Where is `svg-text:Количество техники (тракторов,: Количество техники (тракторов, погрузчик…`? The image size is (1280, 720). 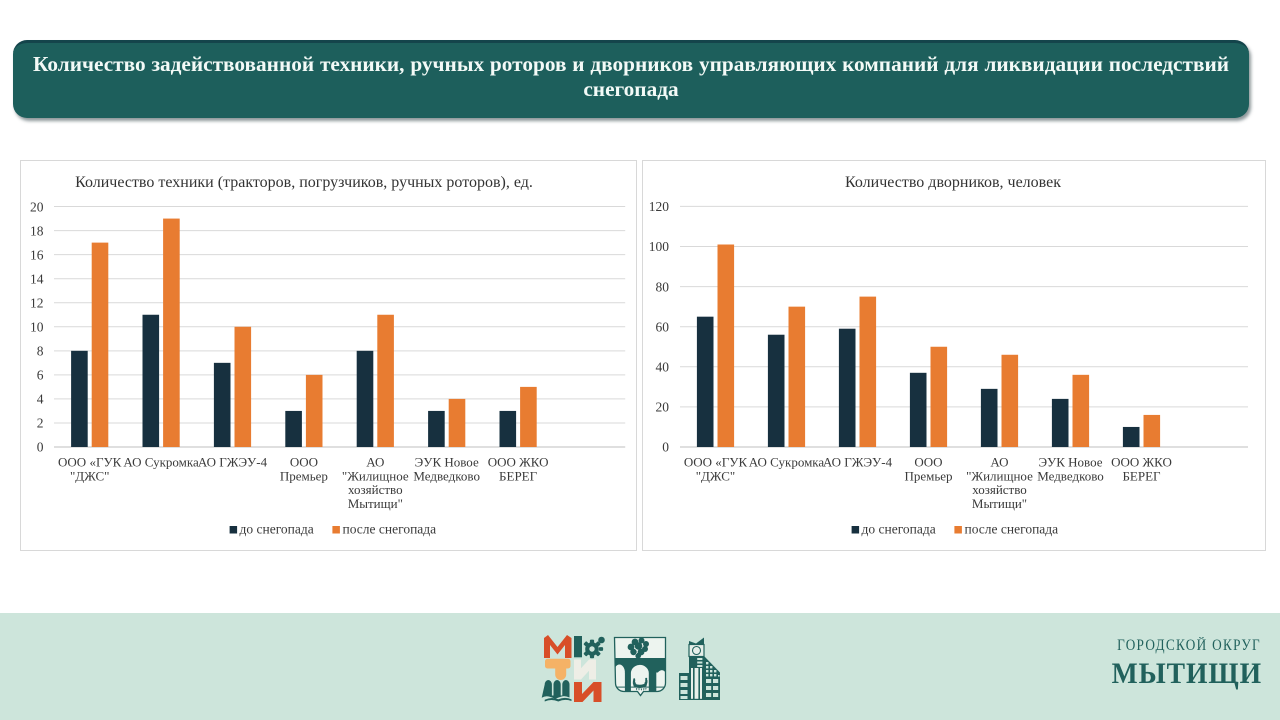 svg-text:Количество техники (тракторов,: Количество техники (тракторов, погрузчик… is located at coordinates (304, 182).